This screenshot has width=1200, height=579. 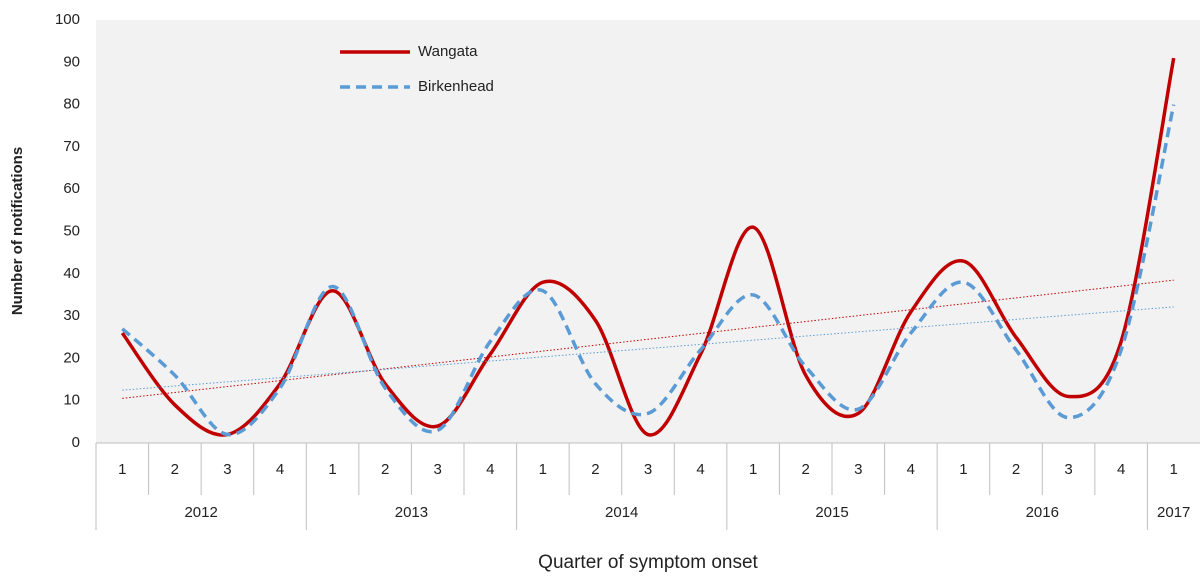 I want to click on y-tick-label: 60, so click(x=71, y=188).